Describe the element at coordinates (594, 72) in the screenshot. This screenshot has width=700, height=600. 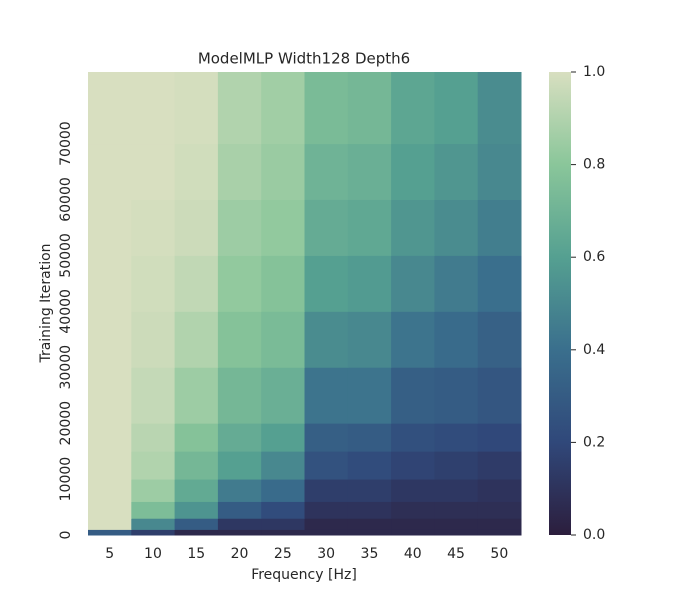
I see `colorbar-tick-label: 1.0` at that location.